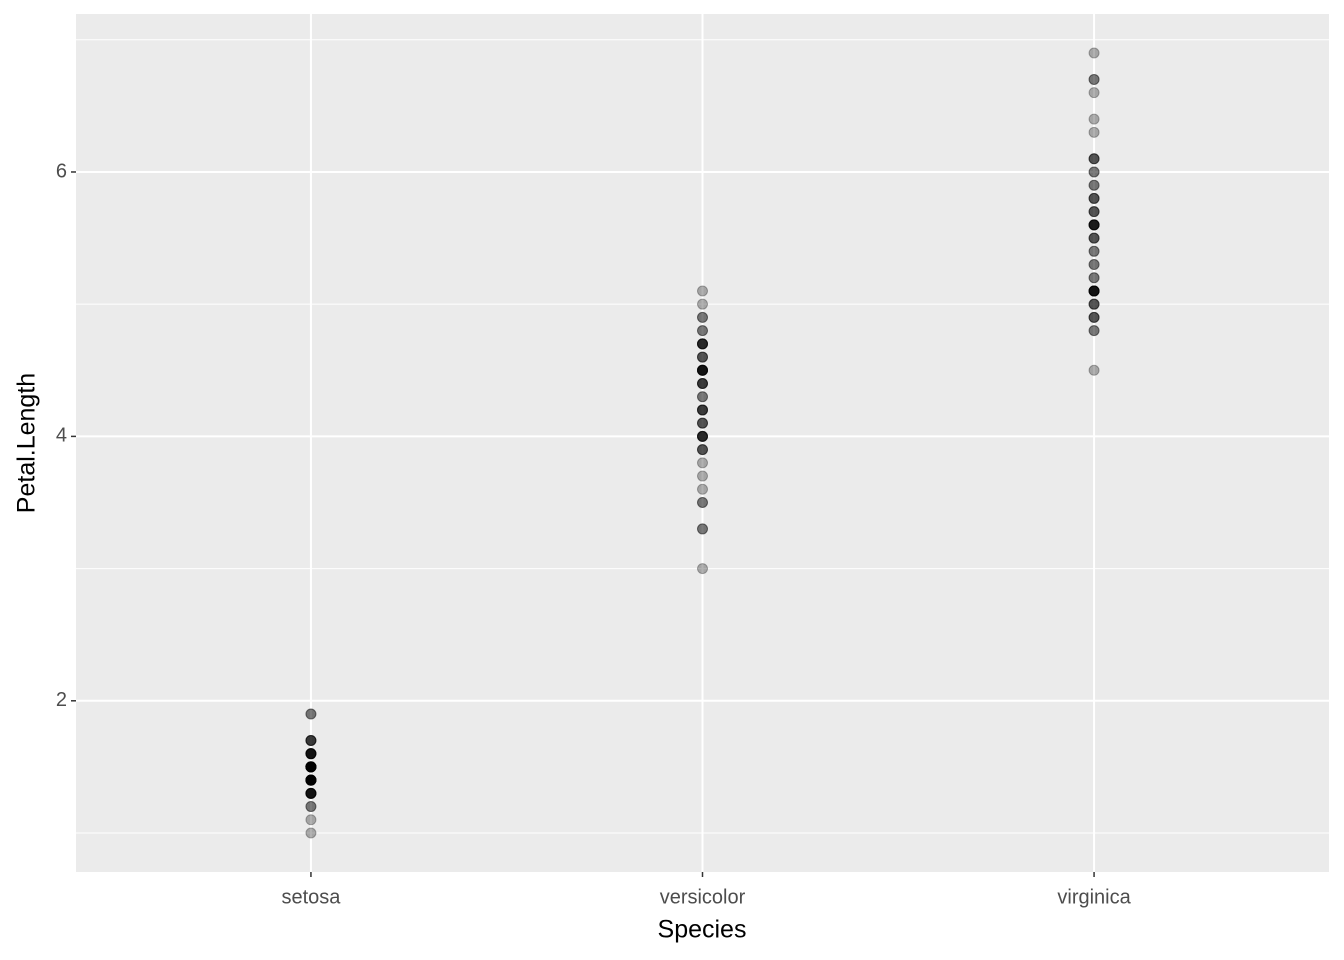 Image resolution: width=1344 pixels, height=960 pixels. I want to click on y-tick-label: 4, so click(61, 436).